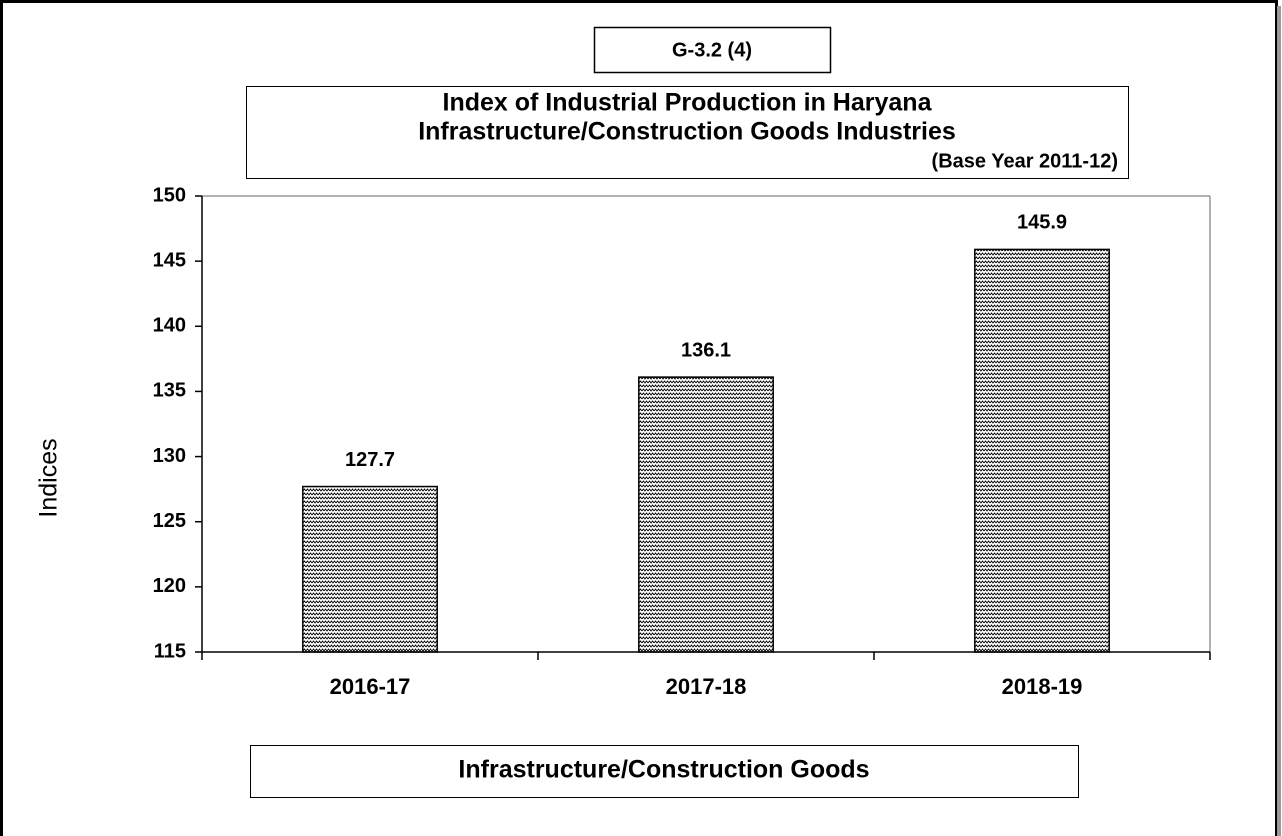  I want to click on data-label: 127.7, so click(370, 460).